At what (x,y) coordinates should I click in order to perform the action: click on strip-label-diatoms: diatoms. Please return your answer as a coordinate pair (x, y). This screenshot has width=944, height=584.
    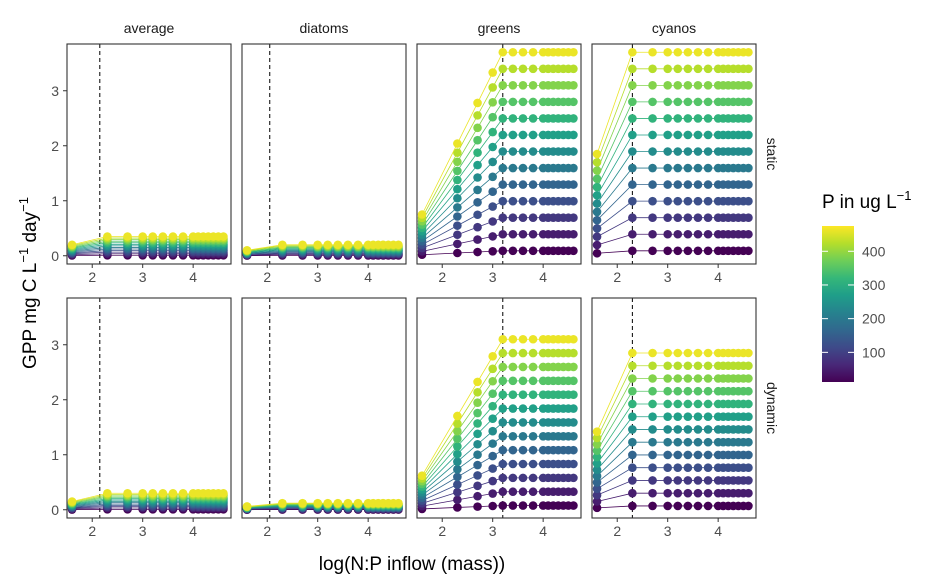
    Looking at the image, I should click on (323, 28).